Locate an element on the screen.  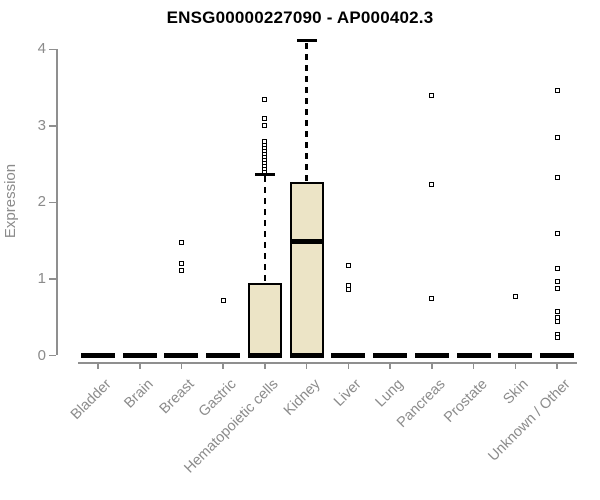
y-axis-label: Expression is located at coordinates (10, 201).